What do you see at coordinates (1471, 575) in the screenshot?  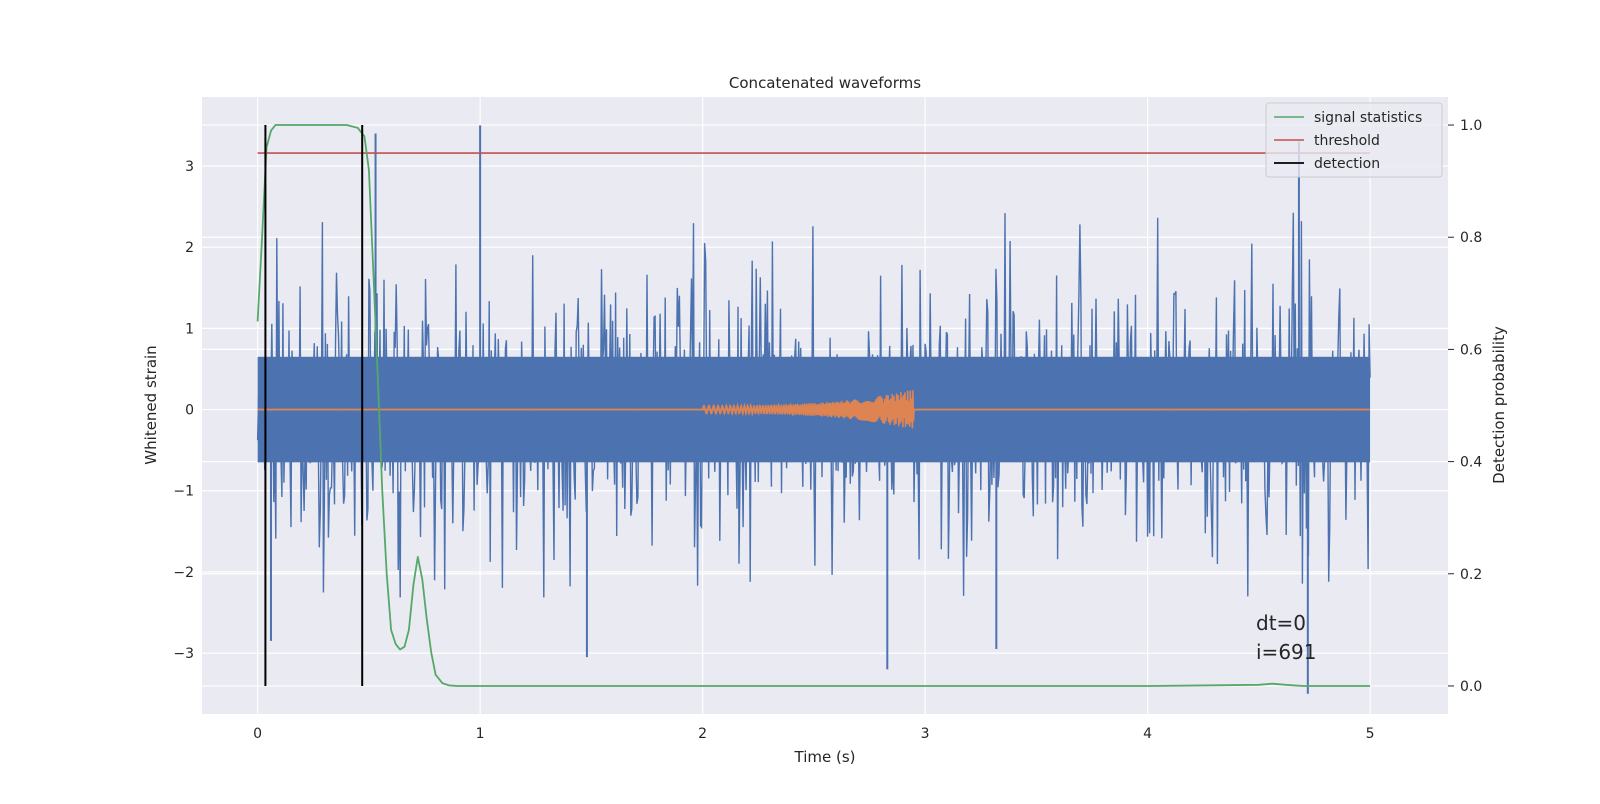 I see `y-right-tick-label: 0.2` at bounding box center [1471, 575].